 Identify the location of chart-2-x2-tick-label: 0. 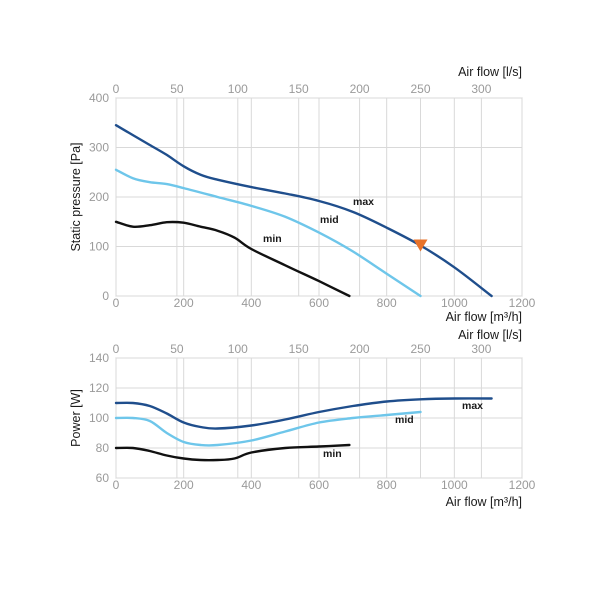
(116, 349).